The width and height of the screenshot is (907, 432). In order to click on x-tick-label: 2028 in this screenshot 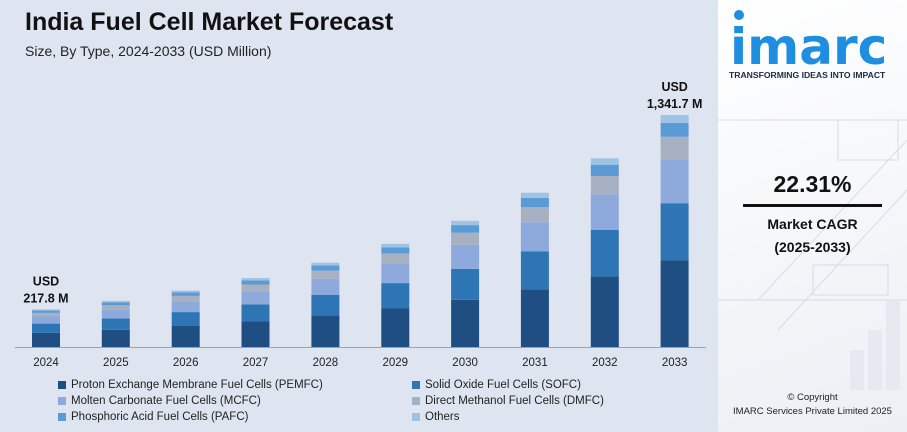, I will do `click(326, 363)`.